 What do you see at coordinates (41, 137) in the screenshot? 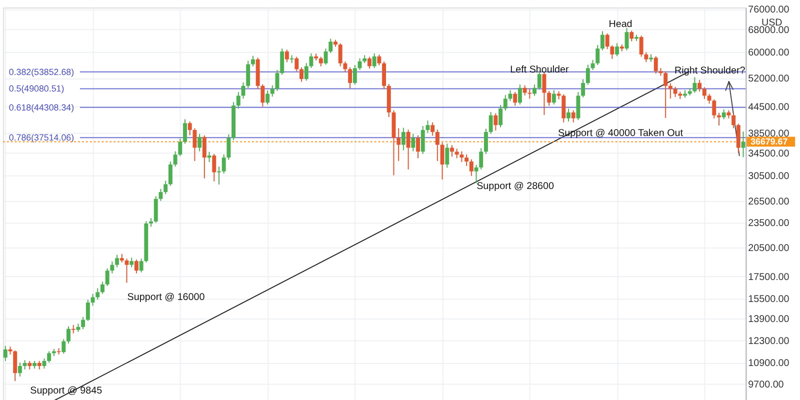
I see `ref-line-label: 0.786(37514.06)` at bounding box center [41, 137].